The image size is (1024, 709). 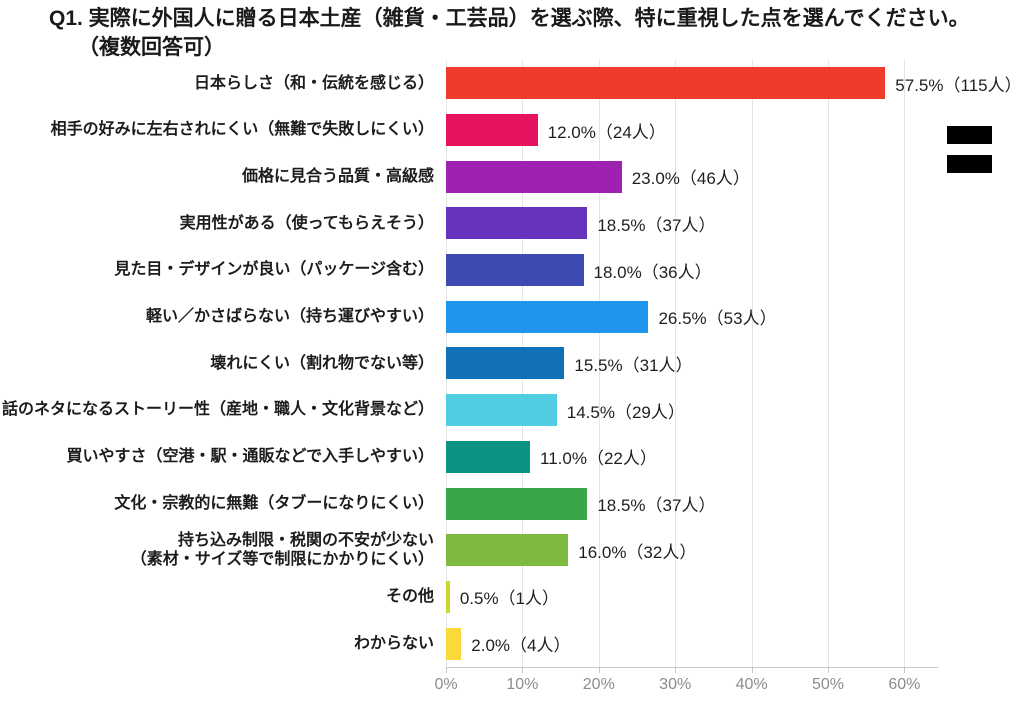 I want to click on x-axis-tick-label: 50%, so click(x=828, y=684).